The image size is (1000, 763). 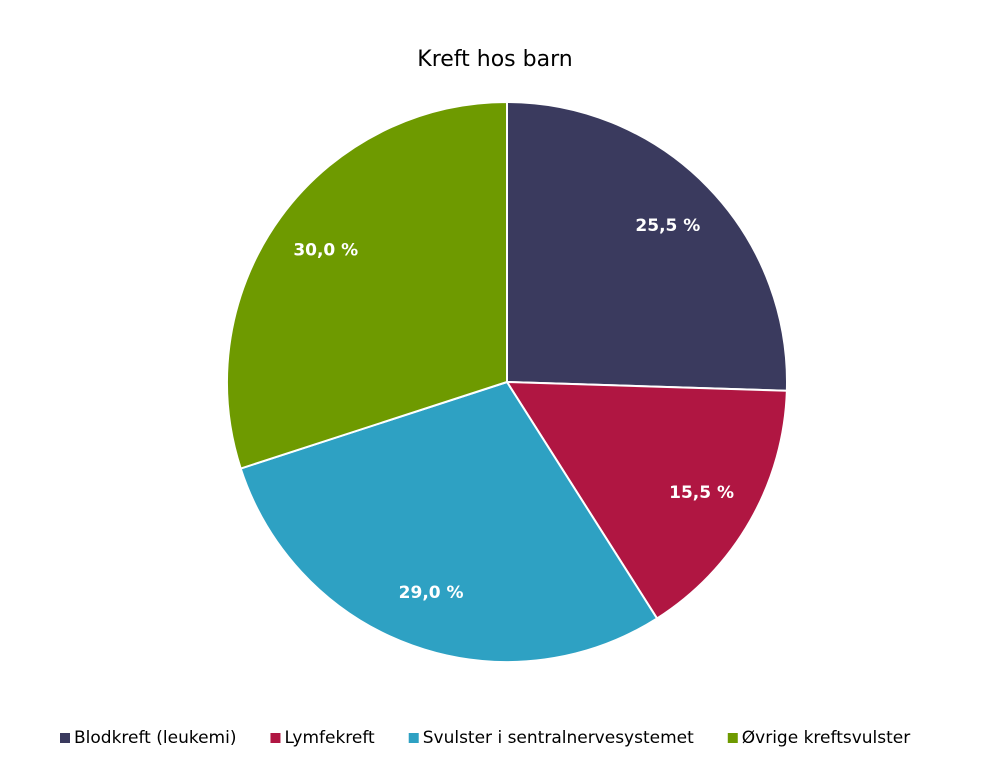 What do you see at coordinates (329, 738) in the screenshot?
I see `legend-label: Lymfekreft` at bounding box center [329, 738].